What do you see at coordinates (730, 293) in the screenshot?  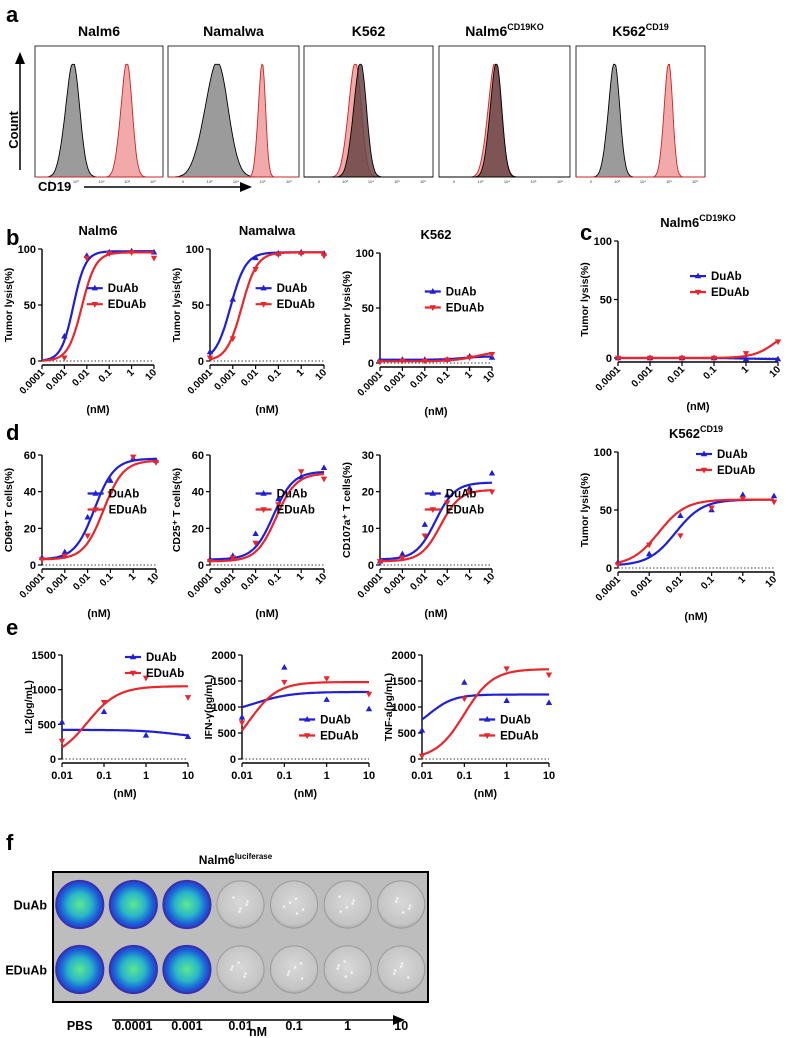 I see `legend-label-c1-eduab: EDuAb` at bounding box center [730, 293].